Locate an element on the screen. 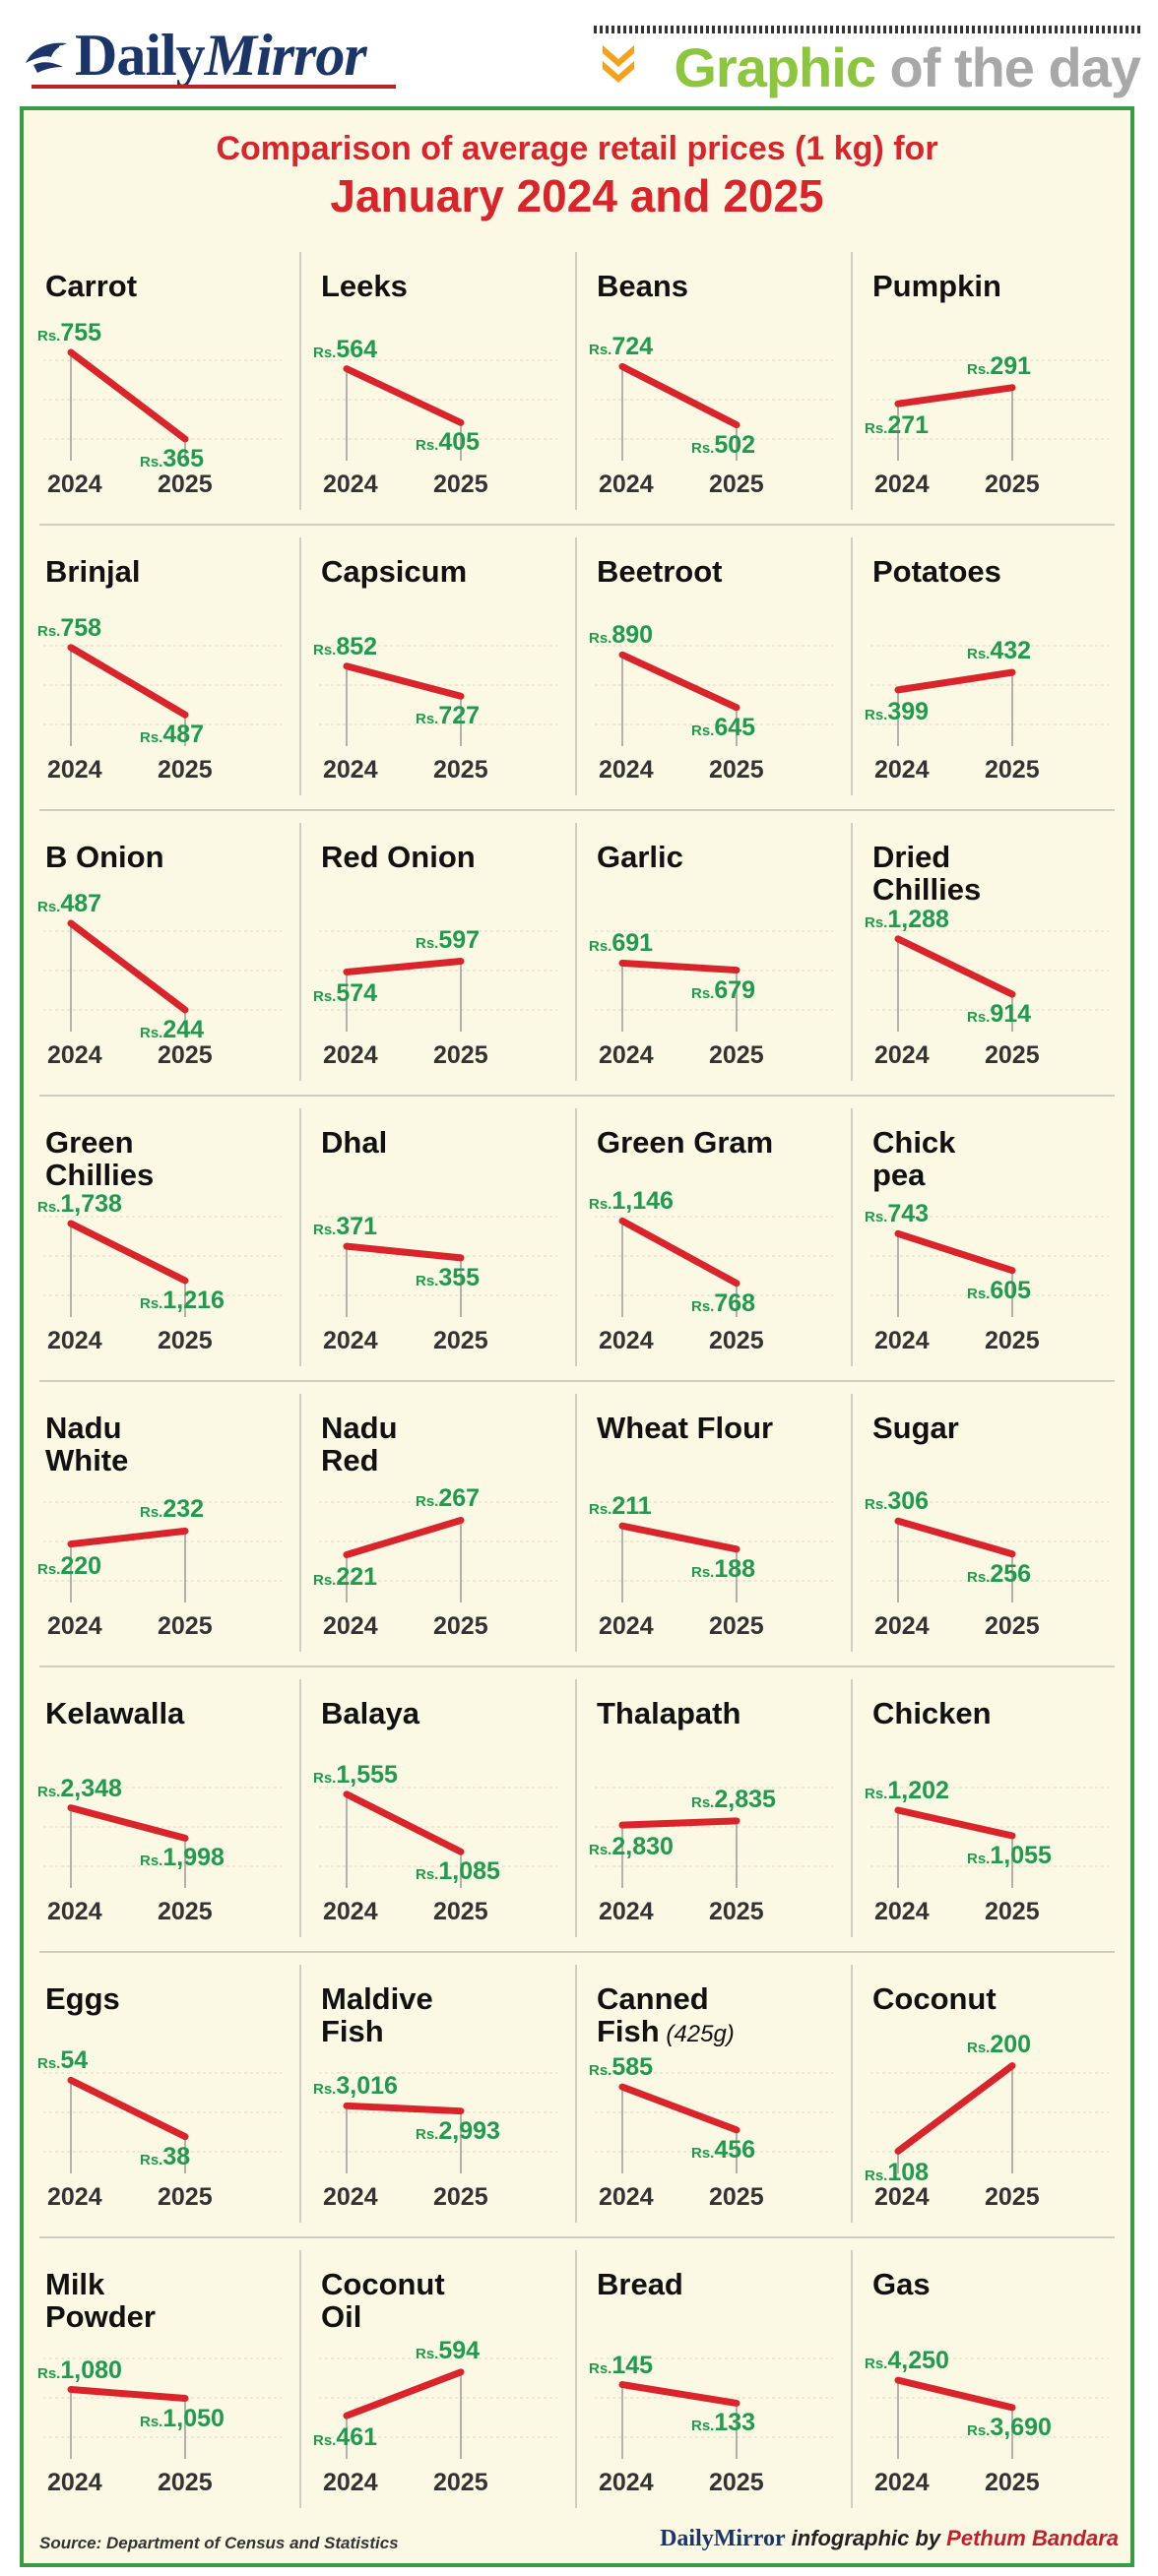 The width and height of the screenshot is (1158, 2576). price-value: 1,202 is located at coordinates (918, 1790).